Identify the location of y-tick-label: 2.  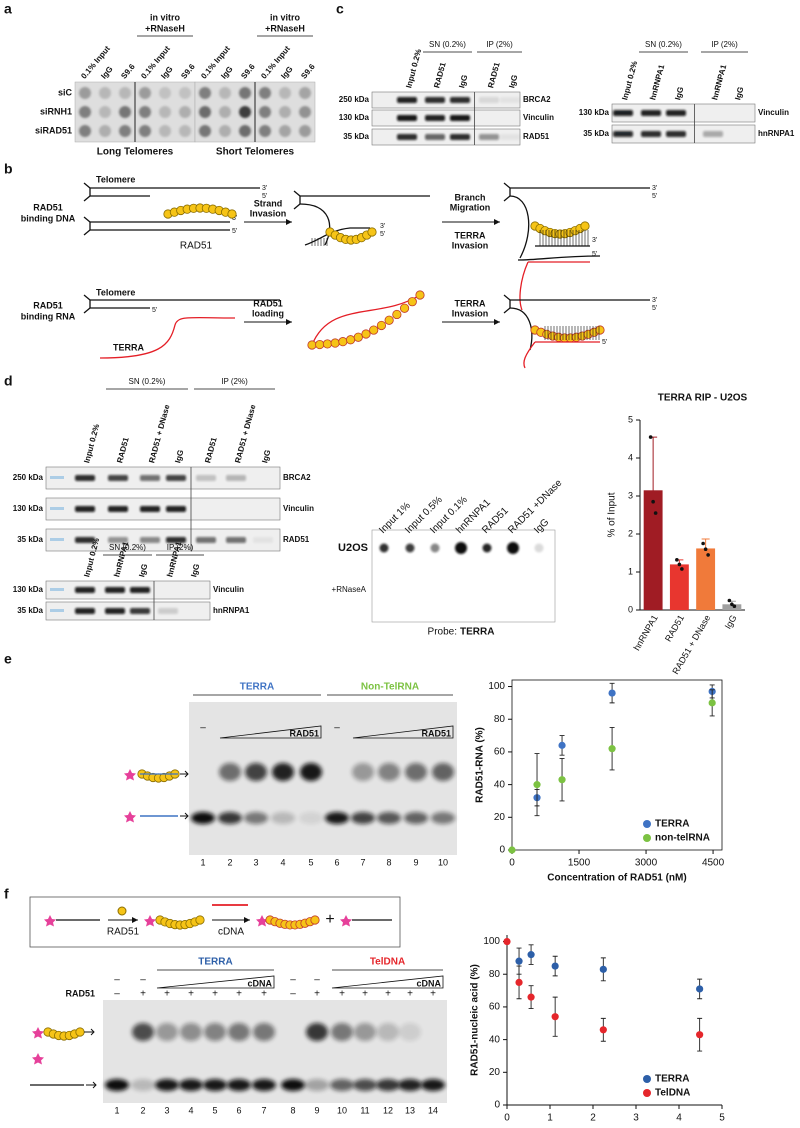
(630, 533).